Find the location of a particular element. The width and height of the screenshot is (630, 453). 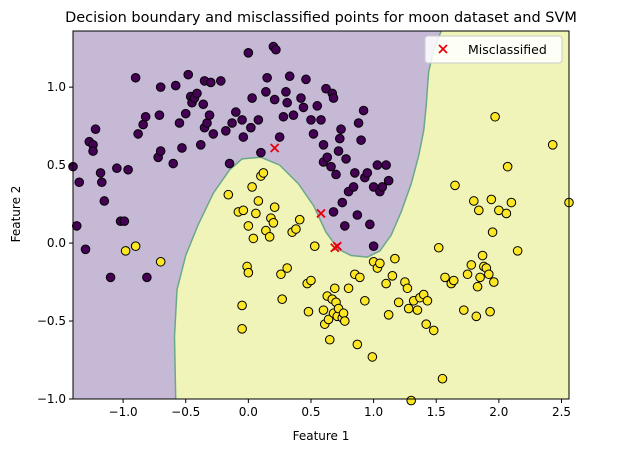

x-axis: −1.0 −0.5 0.0 0.5 1.0 1.5 2.0 2.5 is located at coordinates (340, 409).